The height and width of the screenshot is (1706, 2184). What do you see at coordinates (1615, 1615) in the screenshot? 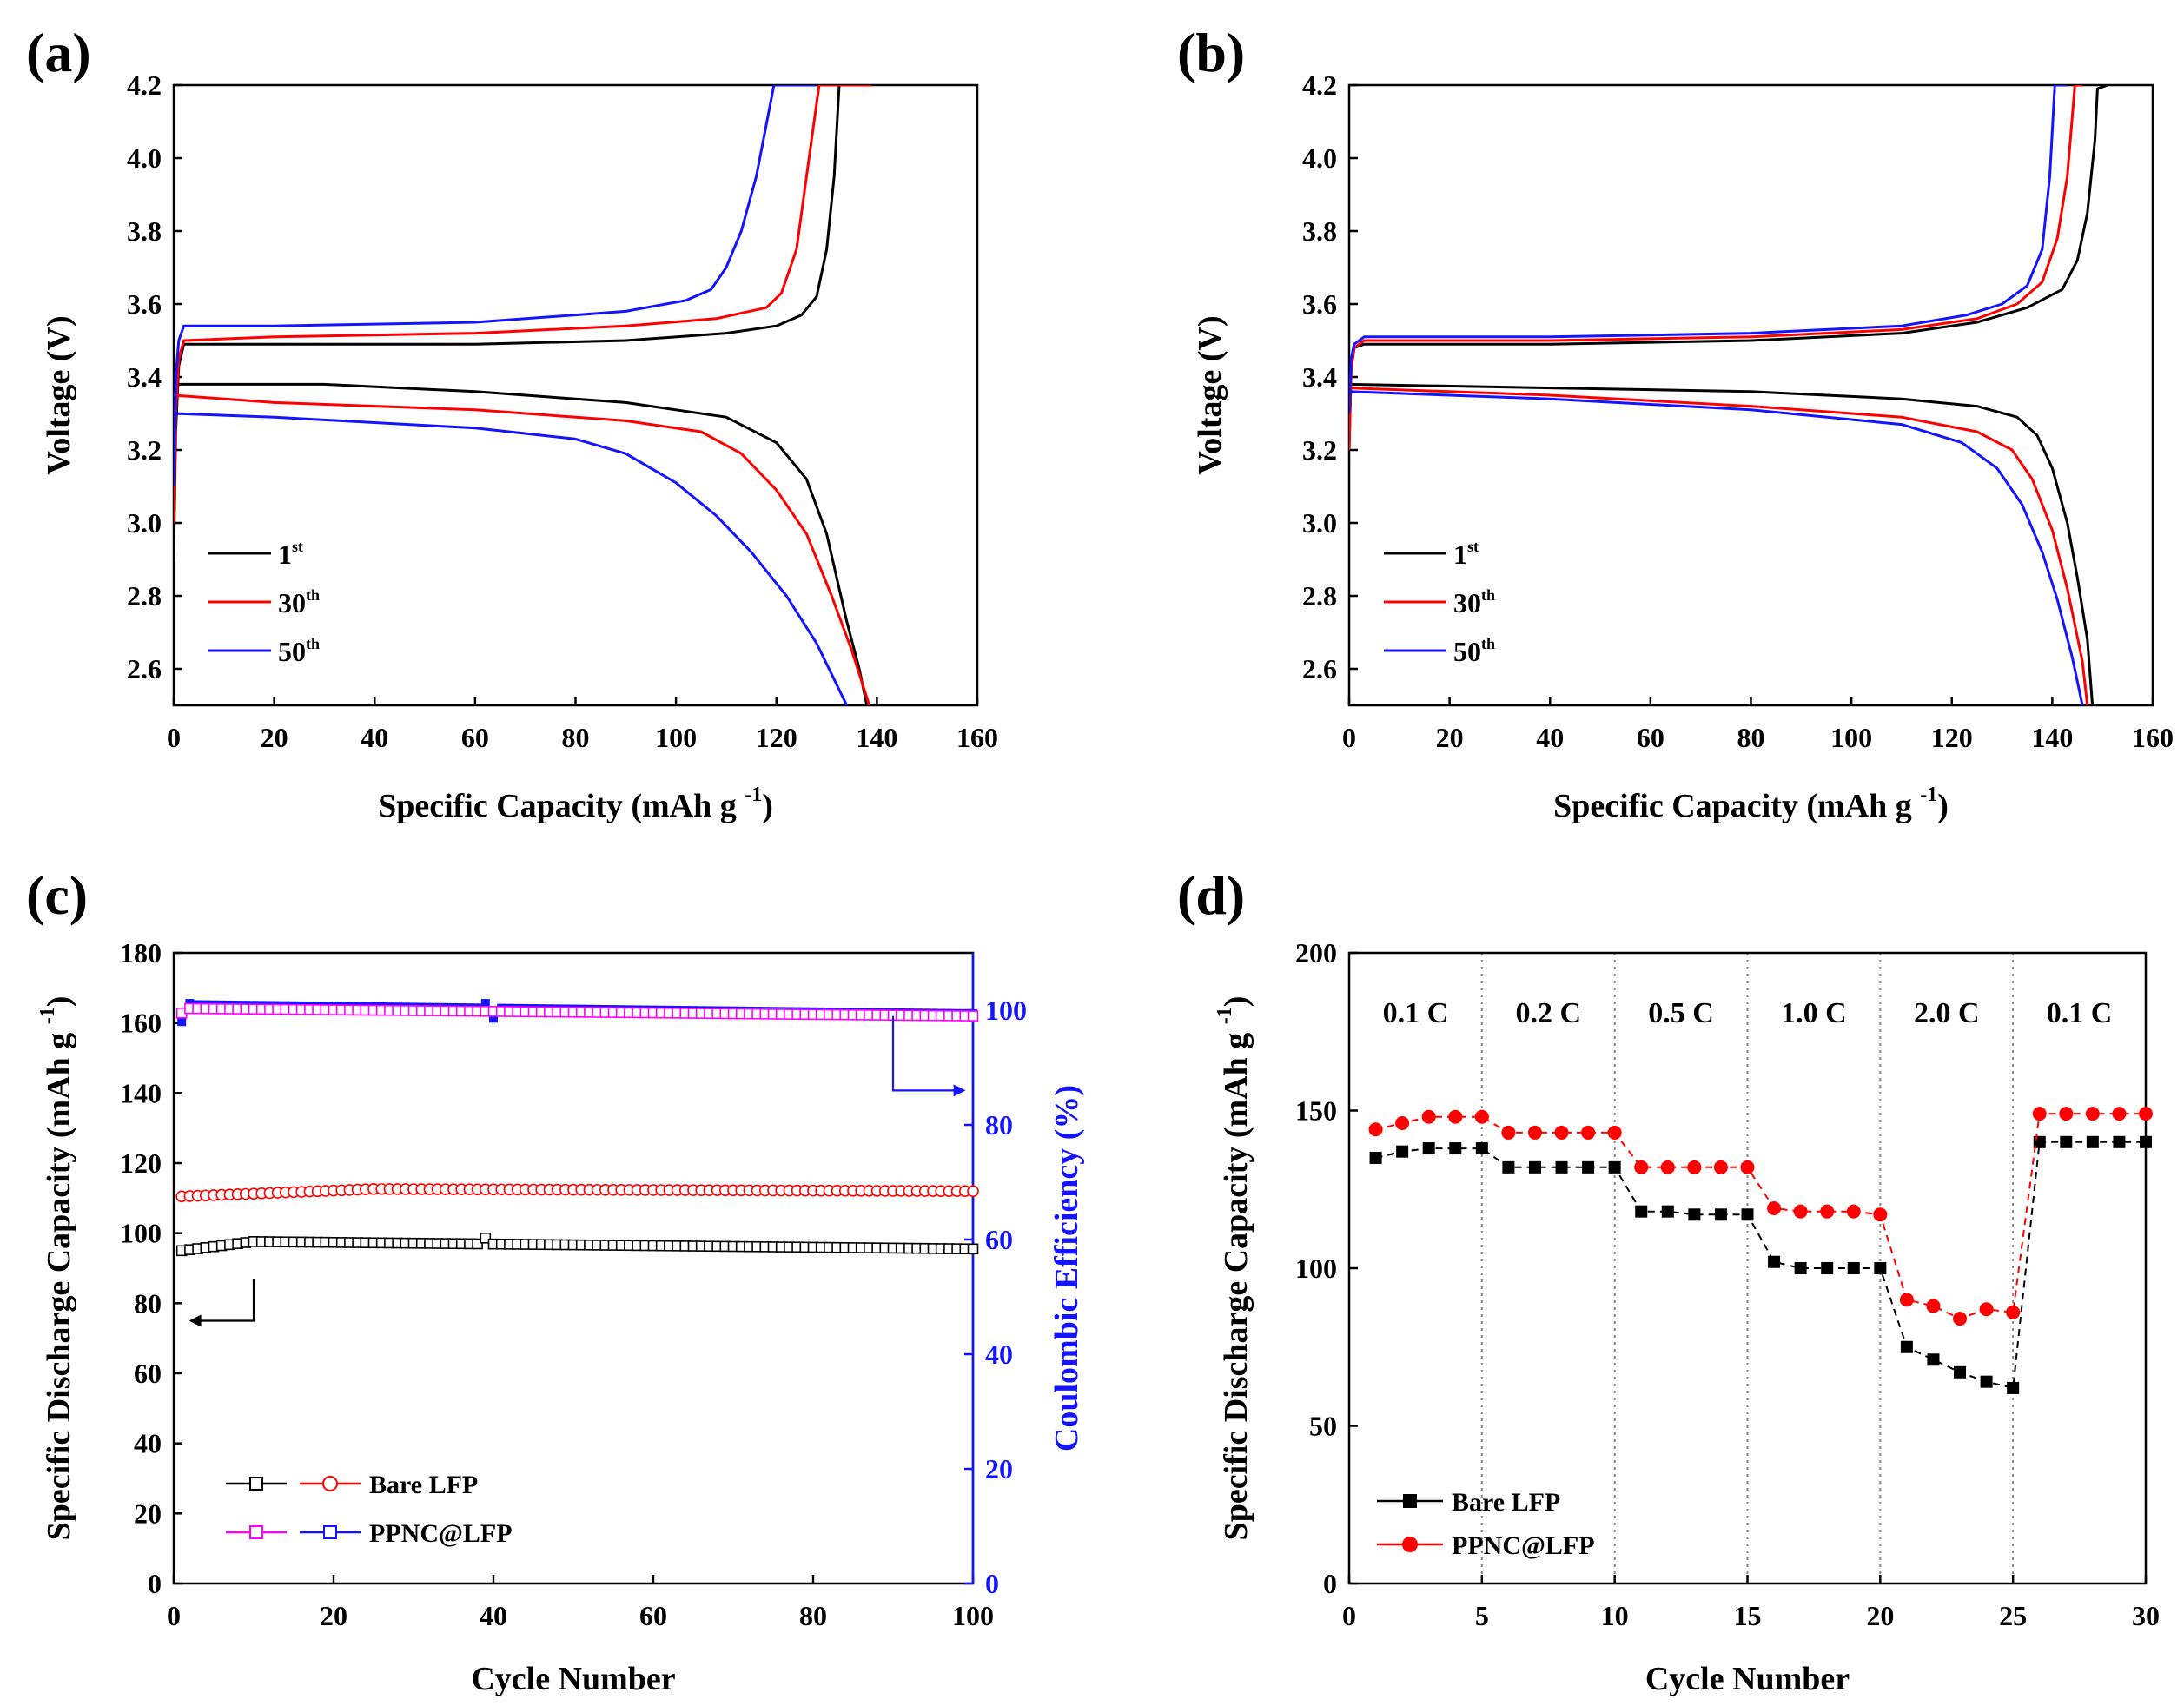
I see `x-tick-label: 10` at bounding box center [1615, 1615].